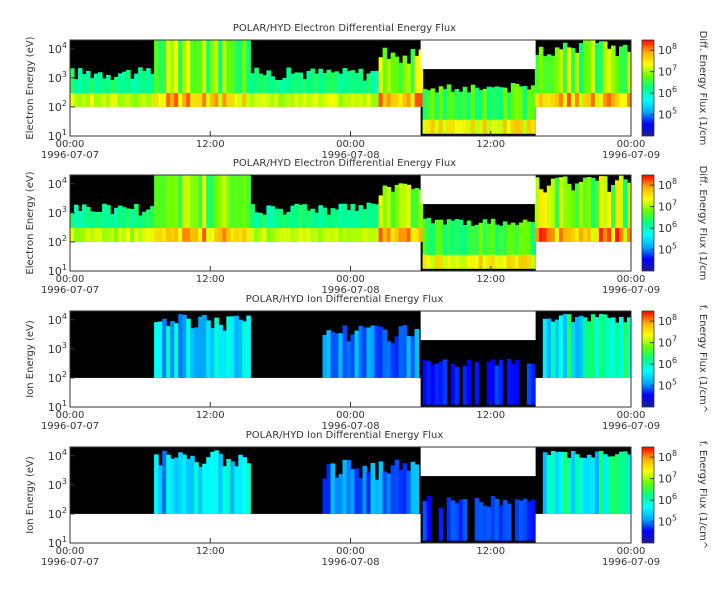 The width and height of the screenshot is (722, 592). What do you see at coordinates (631, 426) in the screenshot?
I see `x-tick-date: 1996-07-09` at bounding box center [631, 426].